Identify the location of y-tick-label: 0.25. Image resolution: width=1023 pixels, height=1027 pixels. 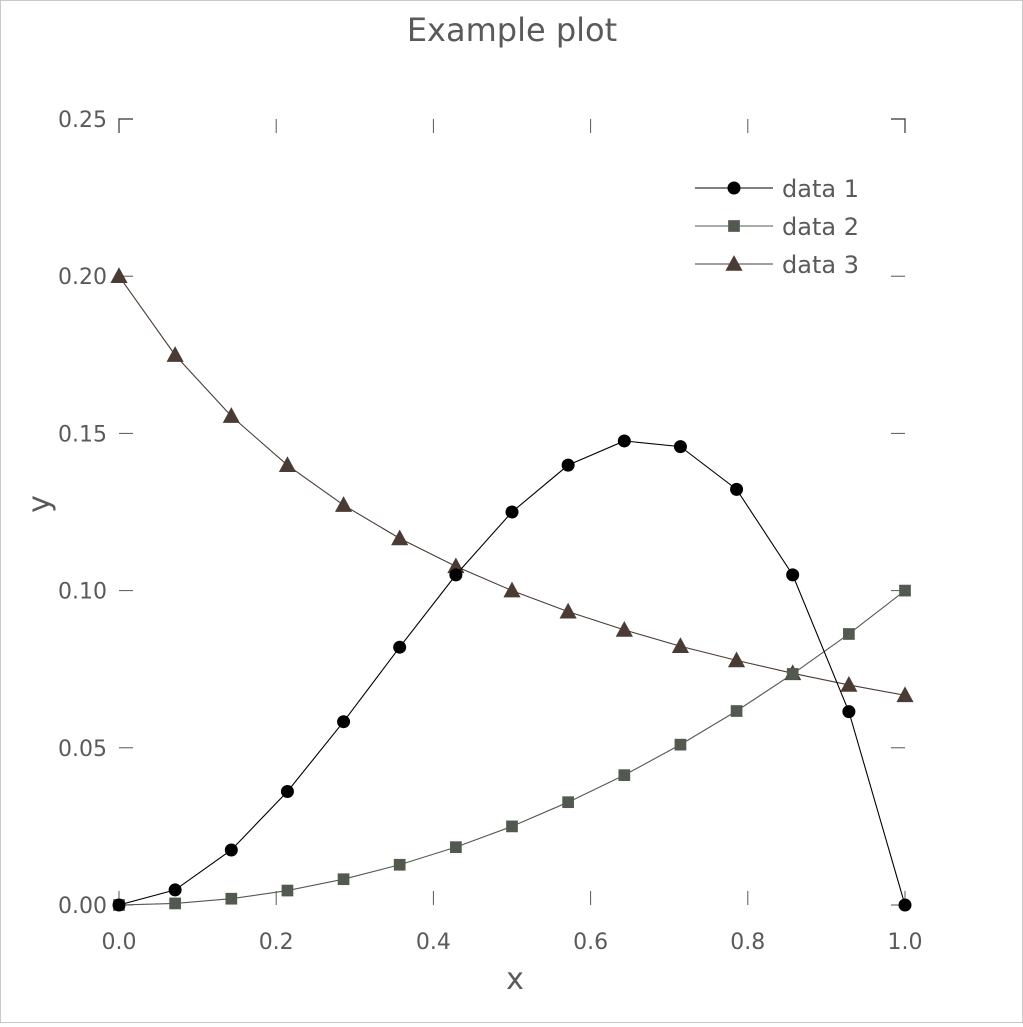
(82, 120).